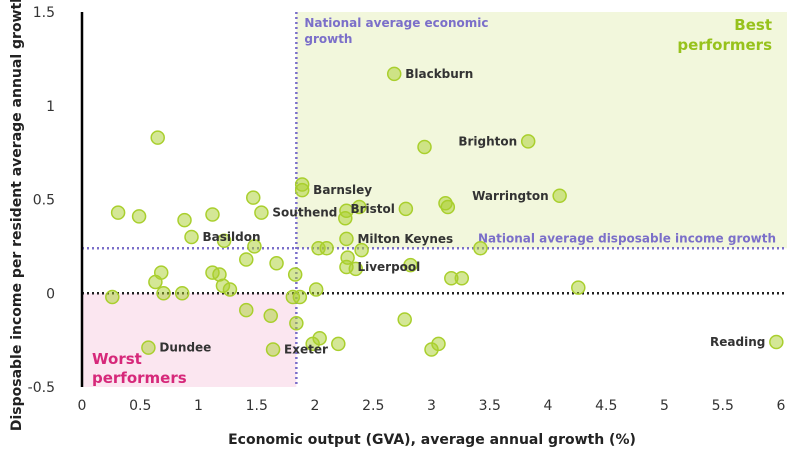 The image size is (800, 450). Describe the element at coordinates (487, 141) in the screenshot. I see `point-label-brighton: Brighton` at that location.